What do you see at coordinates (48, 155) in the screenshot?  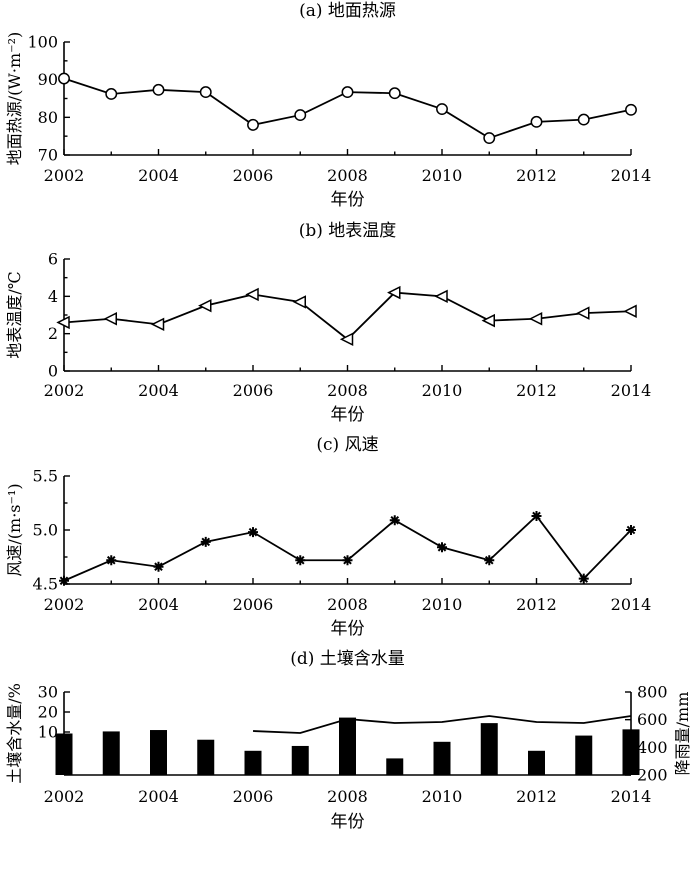 I see `y-tick-label: 70` at bounding box center [48, 155].